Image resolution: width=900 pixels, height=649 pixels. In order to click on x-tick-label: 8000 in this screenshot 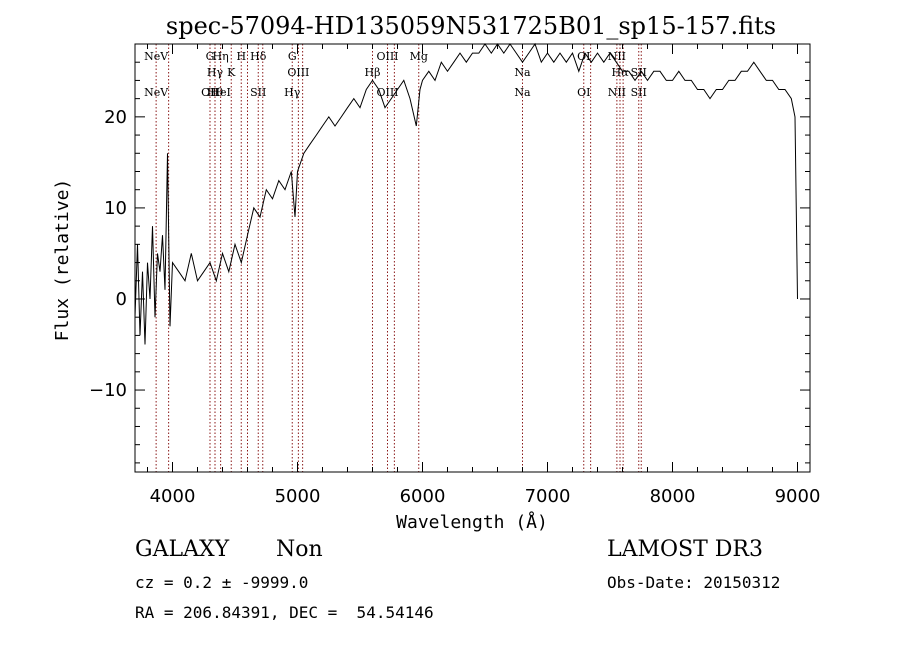, I will do `click(673, 496)`.